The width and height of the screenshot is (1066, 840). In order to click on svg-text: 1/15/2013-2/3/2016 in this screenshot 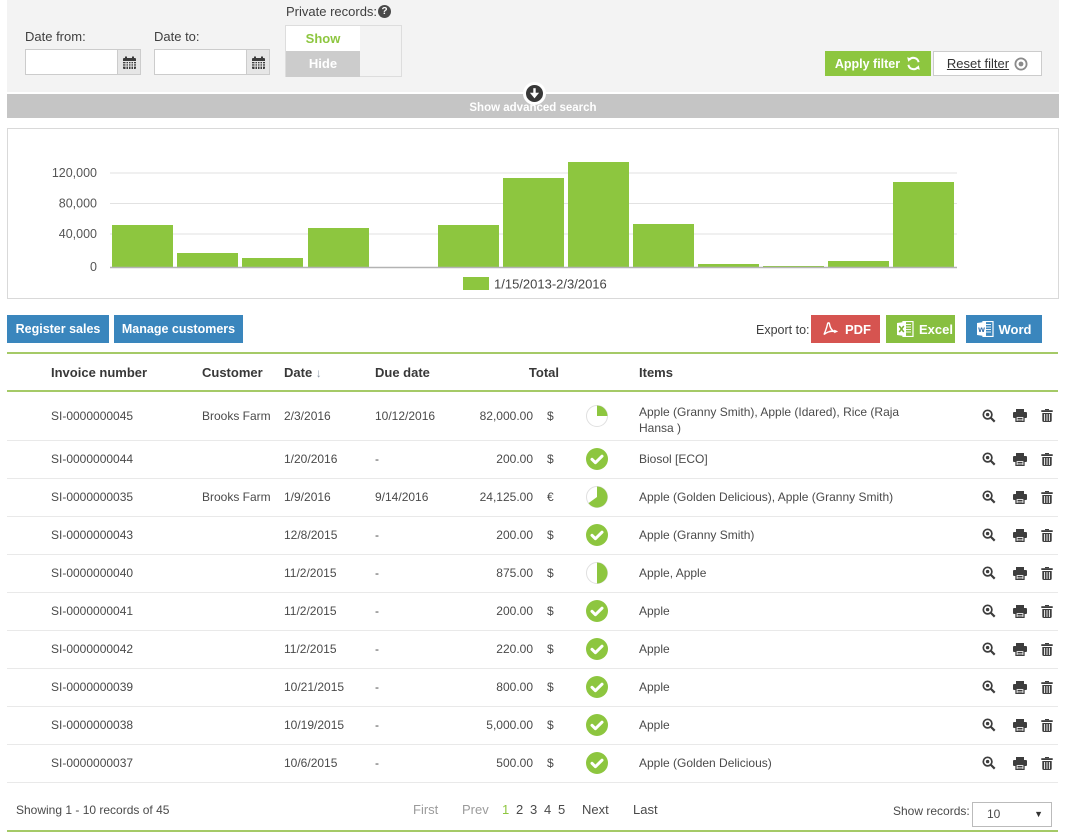, I will do `click(550, 284)`.